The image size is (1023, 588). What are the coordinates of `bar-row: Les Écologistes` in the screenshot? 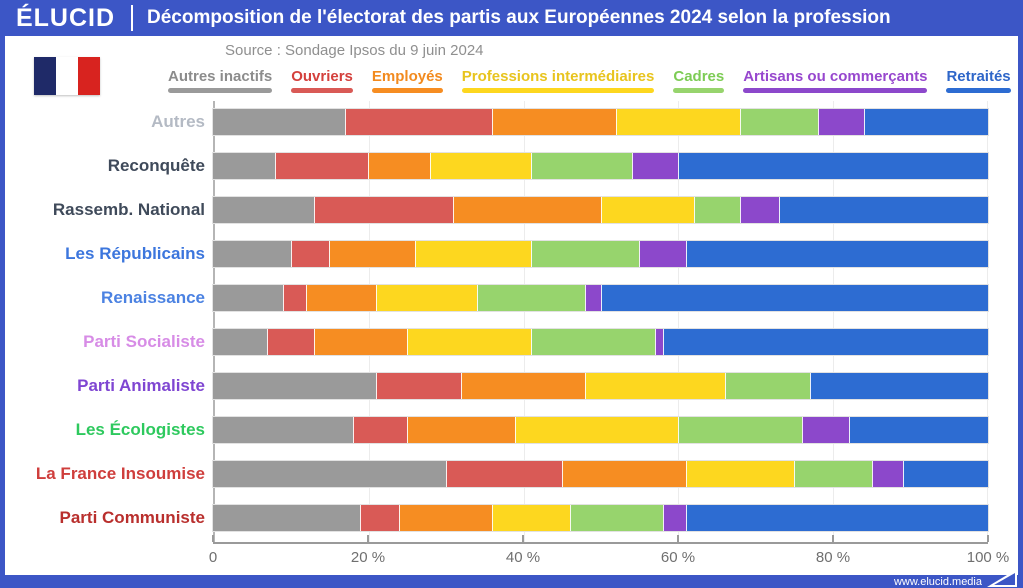 It's located at (532, 430).